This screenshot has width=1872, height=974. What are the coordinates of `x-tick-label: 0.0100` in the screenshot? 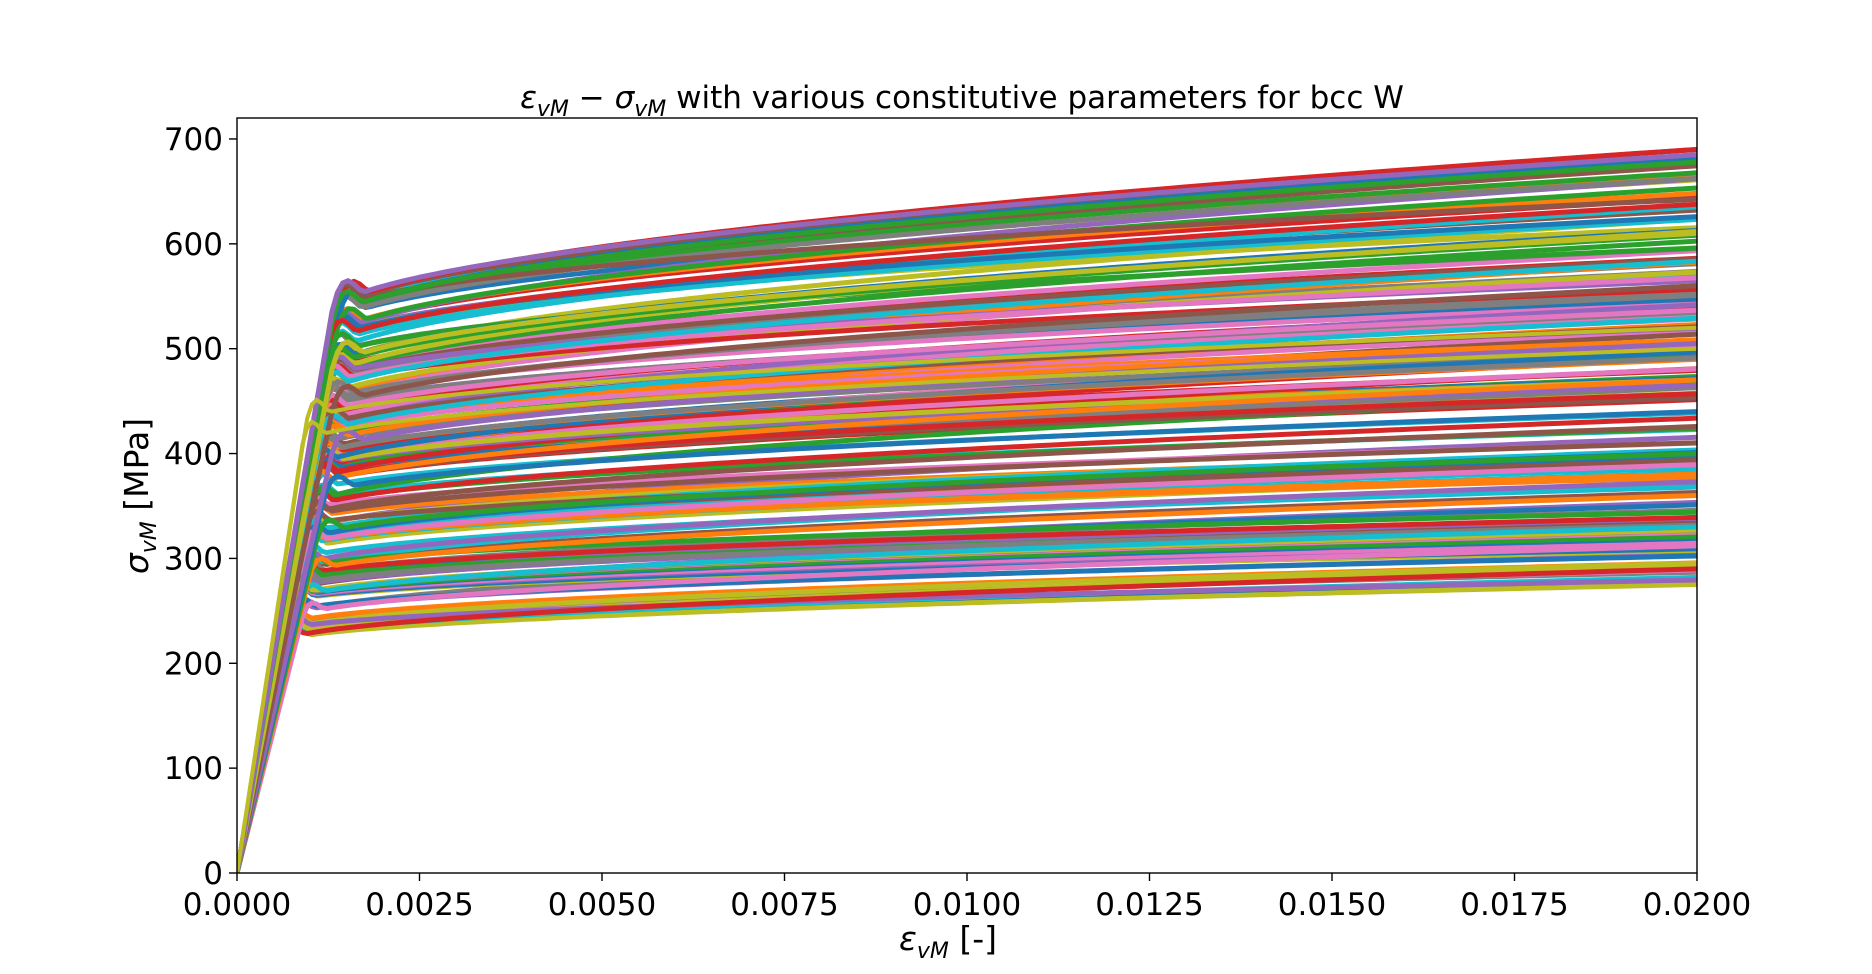 It's located at (967, 905).